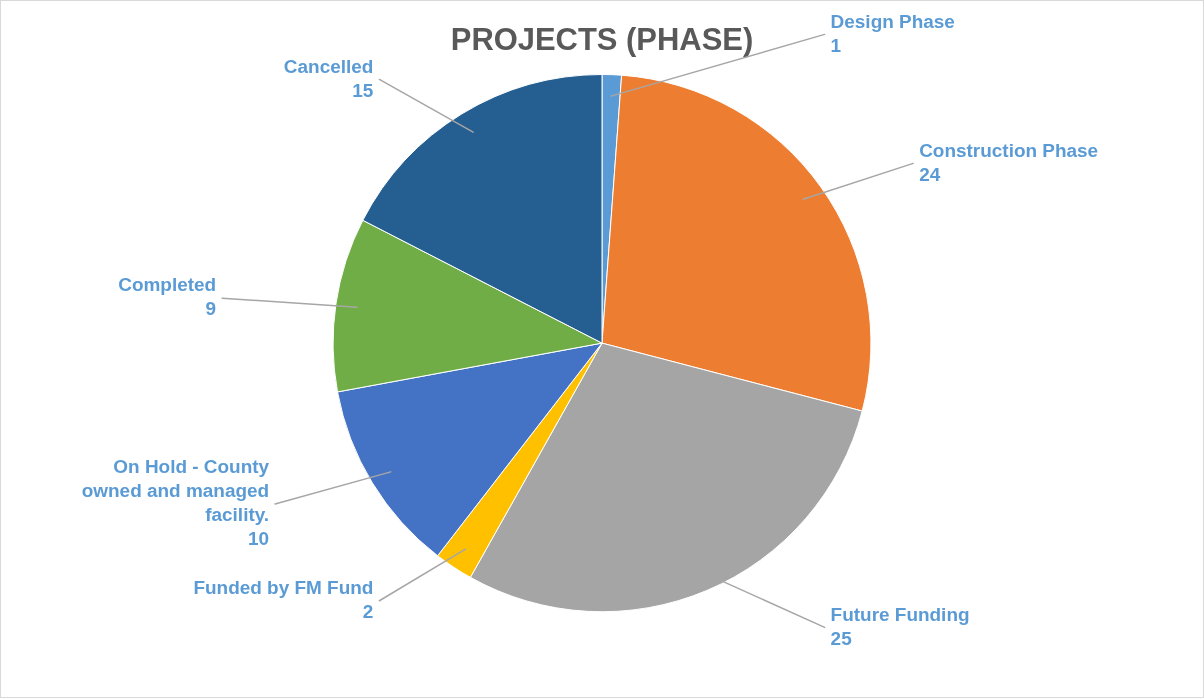  Describe the element at coordinates (328, 66) in the screenshot. I see `slice-label: Cancelled` at that location.